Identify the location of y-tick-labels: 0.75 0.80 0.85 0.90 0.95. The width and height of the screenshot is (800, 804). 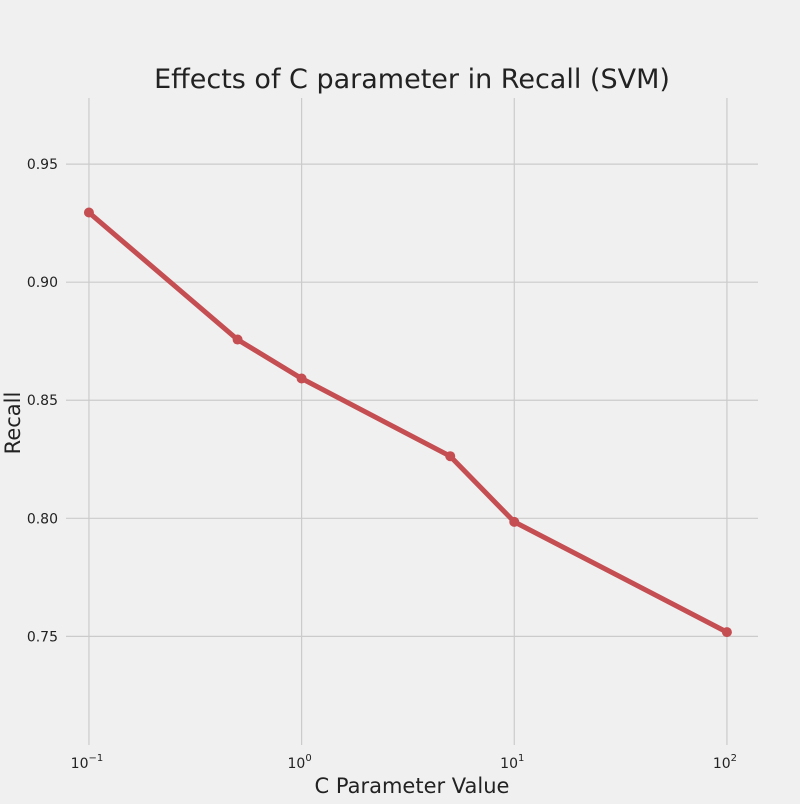
(42, 401).